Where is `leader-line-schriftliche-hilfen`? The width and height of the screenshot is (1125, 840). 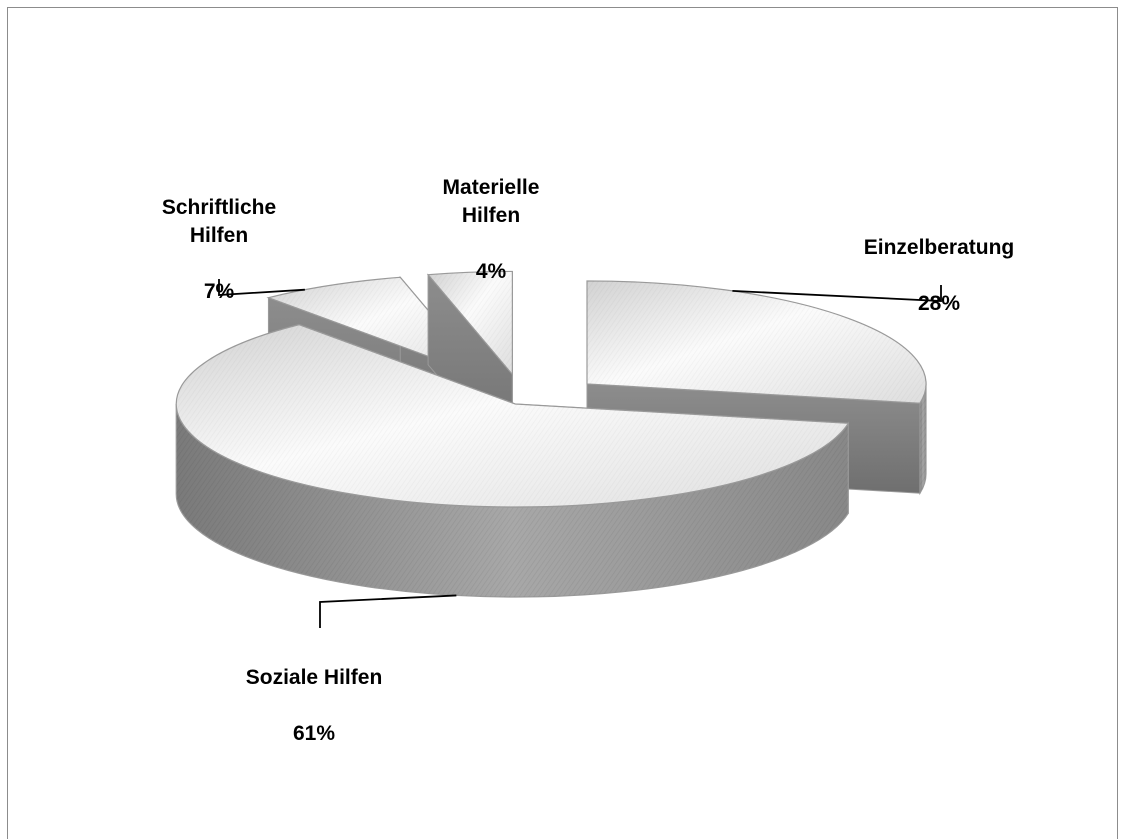
leader-line-schriftliche-hilfen is located at coordinates (261, 287).